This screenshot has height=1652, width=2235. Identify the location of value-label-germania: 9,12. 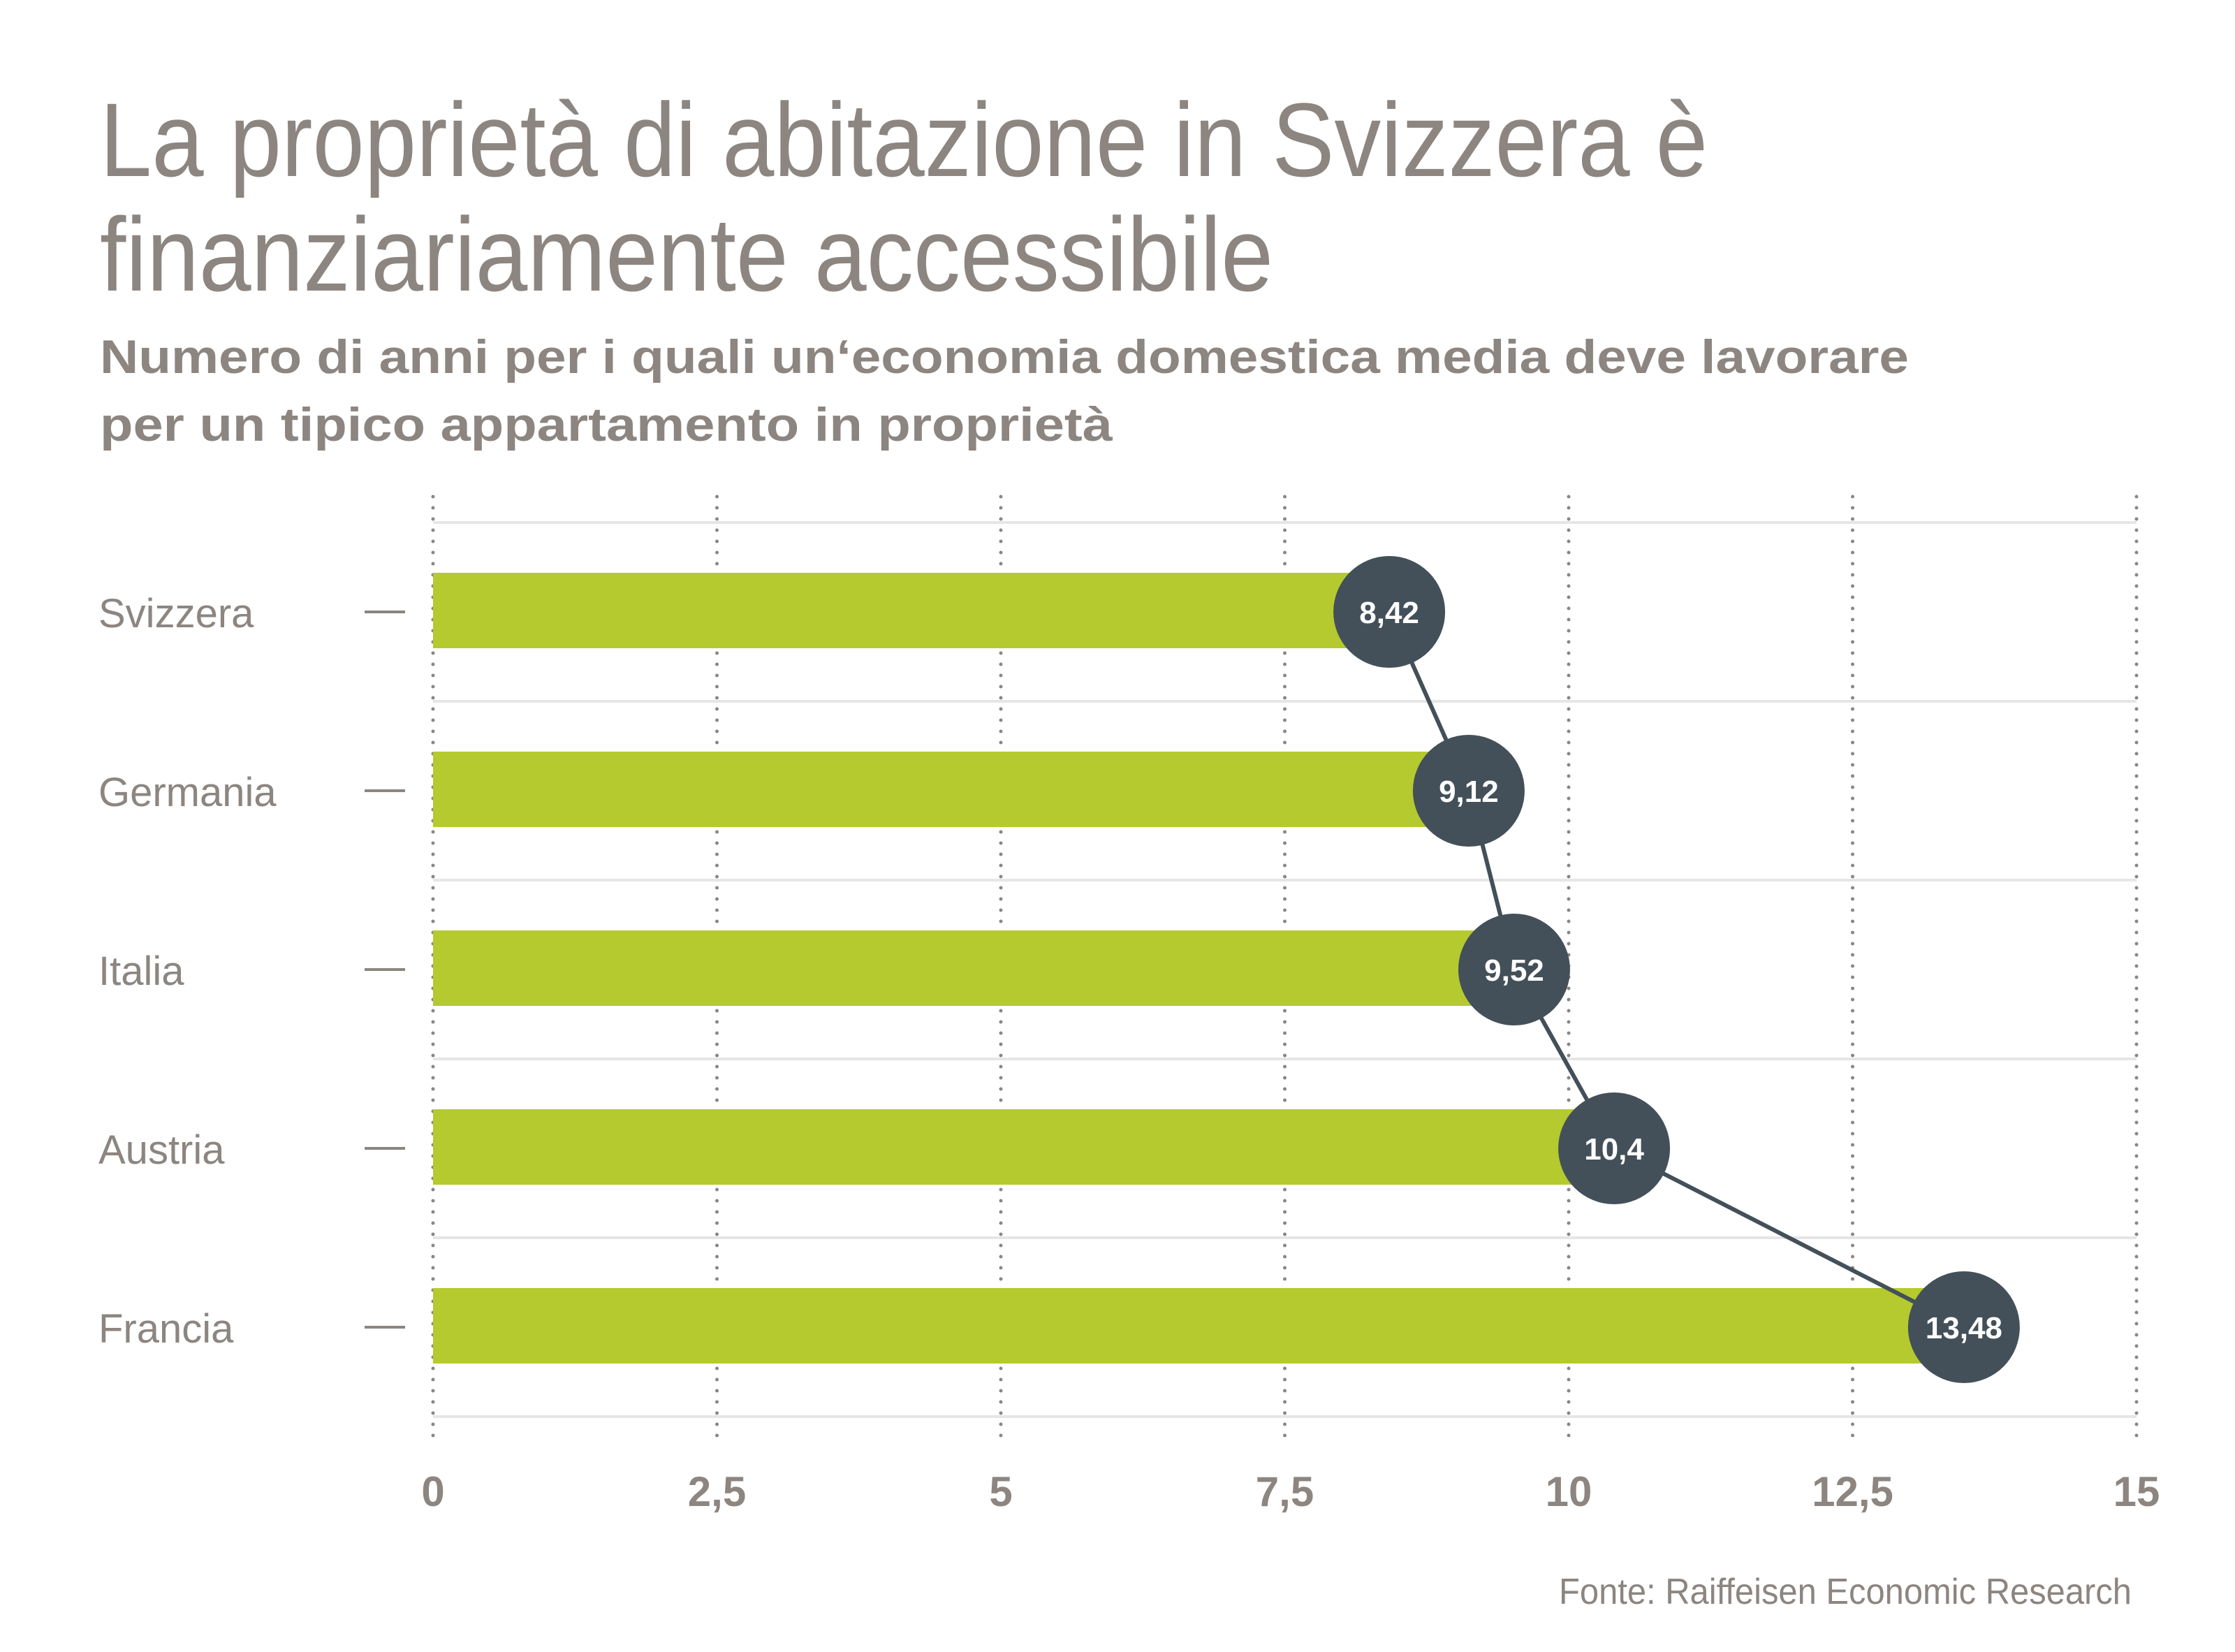
(1469, 792).